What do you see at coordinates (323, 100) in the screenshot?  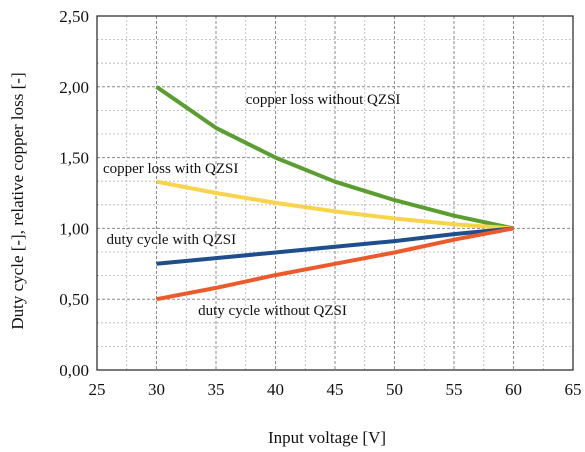 I see `series-annotation: copper loss without QZSI` at bounding box center [323, 100].